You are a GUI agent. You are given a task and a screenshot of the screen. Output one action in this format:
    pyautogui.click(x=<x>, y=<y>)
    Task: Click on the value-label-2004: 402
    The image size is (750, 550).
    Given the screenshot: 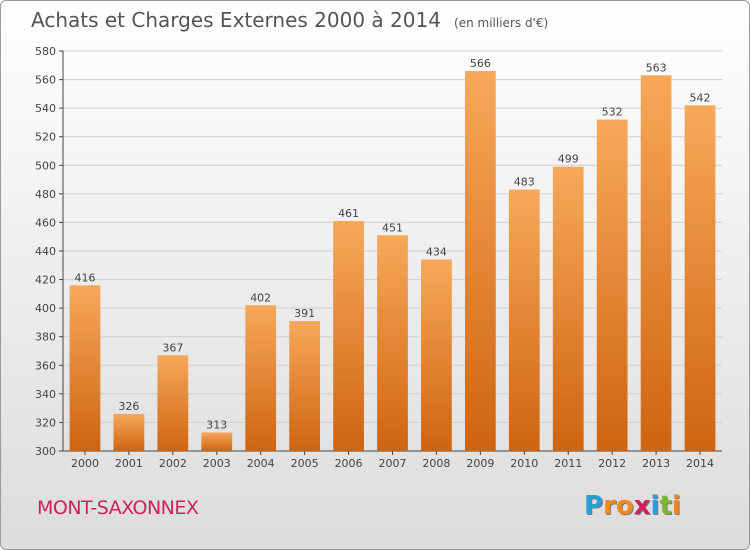 What is the action you would take?
    pyautogui.click(x=260, y=297)
    